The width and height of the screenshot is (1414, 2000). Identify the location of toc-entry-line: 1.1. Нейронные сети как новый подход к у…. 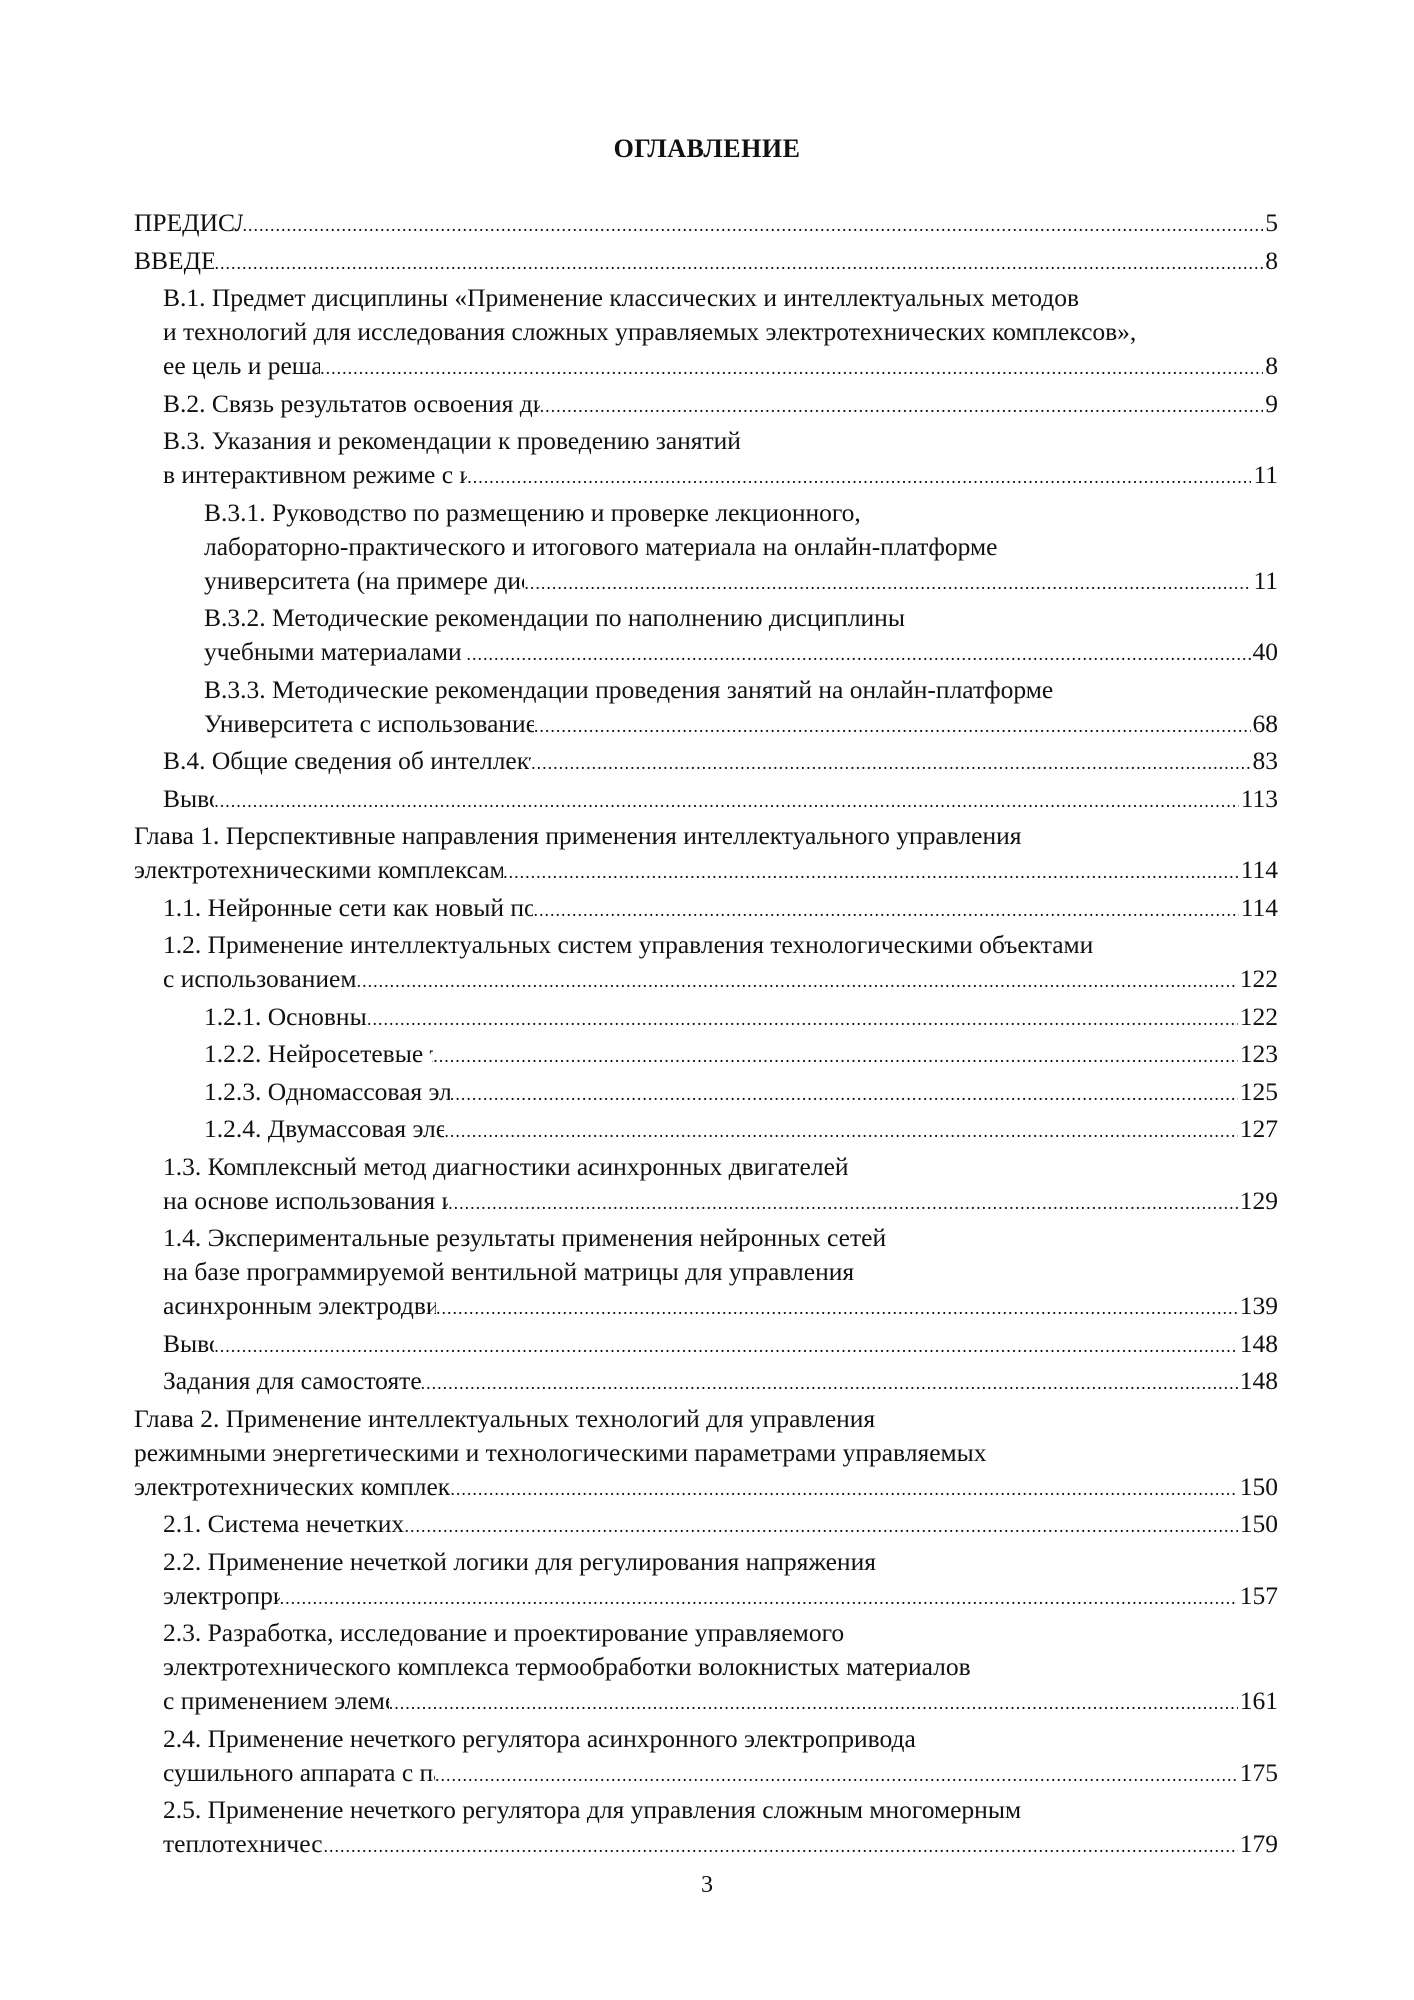
(706, 908).